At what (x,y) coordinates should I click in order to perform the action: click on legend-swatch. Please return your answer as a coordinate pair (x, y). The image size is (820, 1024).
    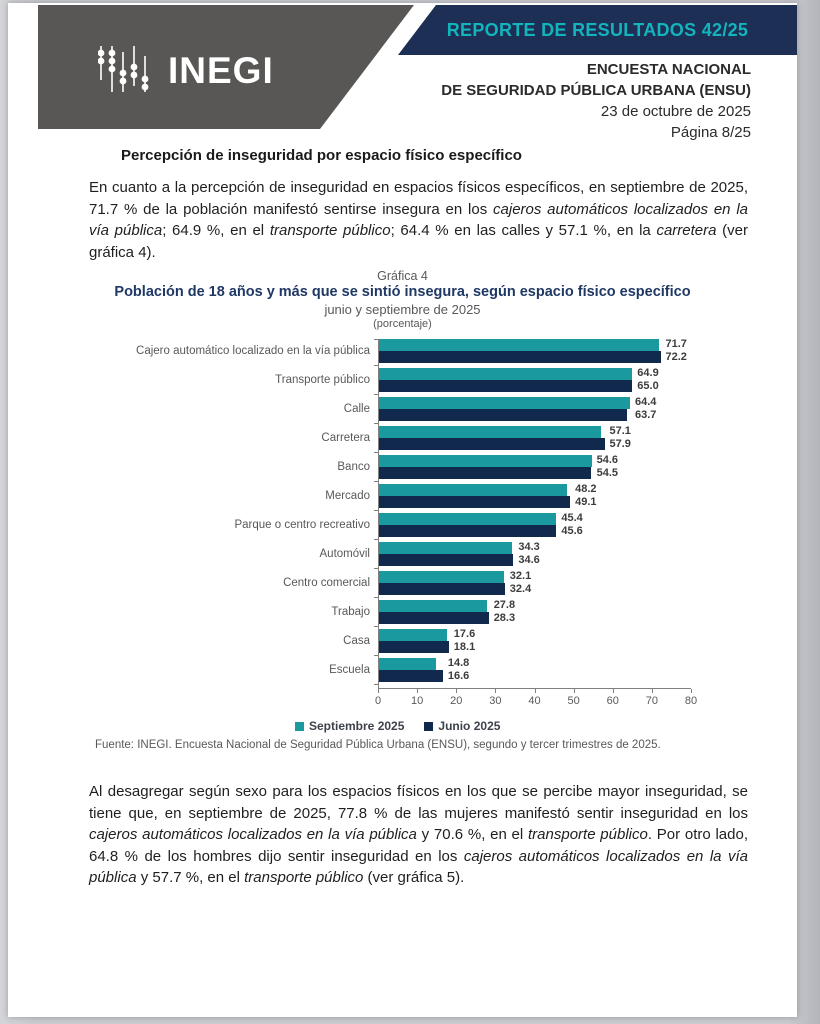
    Looking at the image, I should click on (429, 726).